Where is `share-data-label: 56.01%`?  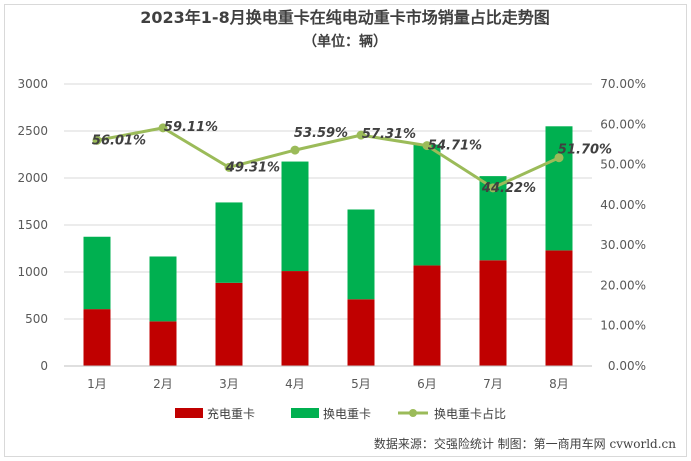
share-data-label: 56.01% is located at coordinates (119, 140).